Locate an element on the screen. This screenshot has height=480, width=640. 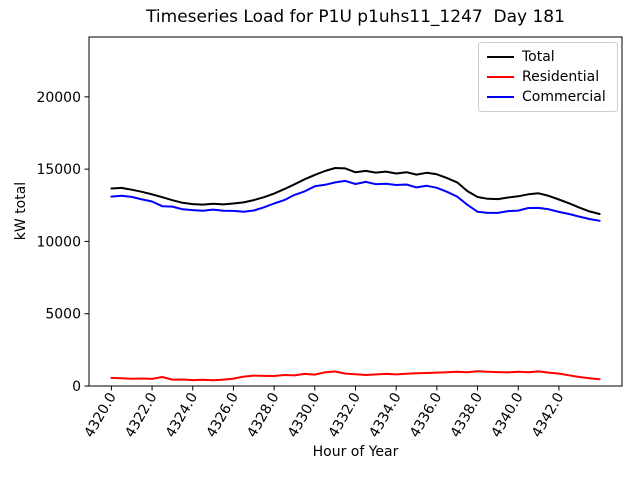
x-tick-label: 4324.0 is located at coordinates (182, 415).